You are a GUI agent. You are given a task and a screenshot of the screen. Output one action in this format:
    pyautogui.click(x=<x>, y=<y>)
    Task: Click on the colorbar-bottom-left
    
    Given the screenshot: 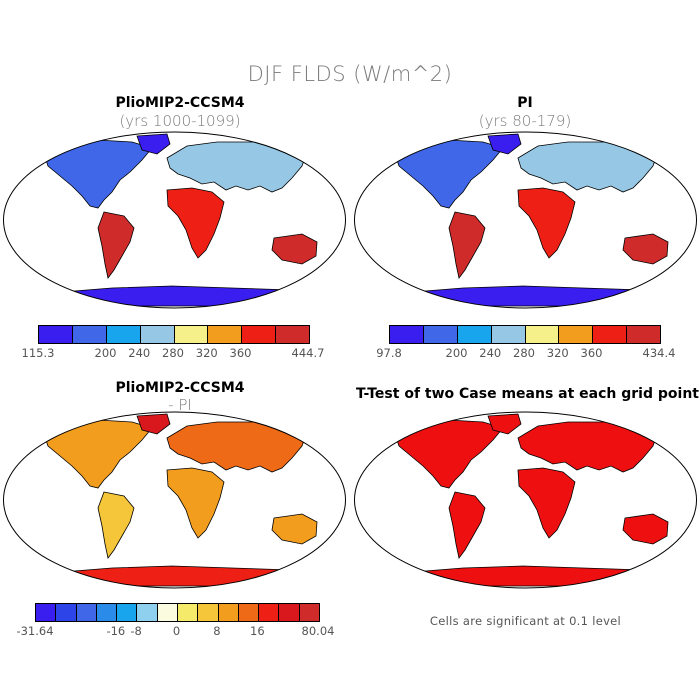 What is the action you would take?
    pyautogui.click(x=177, y=612)
    